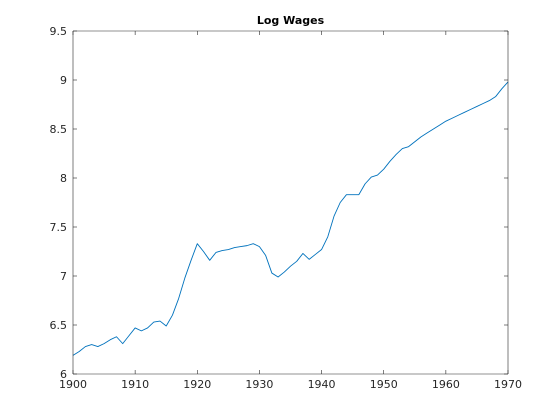 The width and height of the screenshot is (560, 420). Describe the element at coordinates (259, 384) in the screenshot. I see `x-tick-label: 1930` at that location.